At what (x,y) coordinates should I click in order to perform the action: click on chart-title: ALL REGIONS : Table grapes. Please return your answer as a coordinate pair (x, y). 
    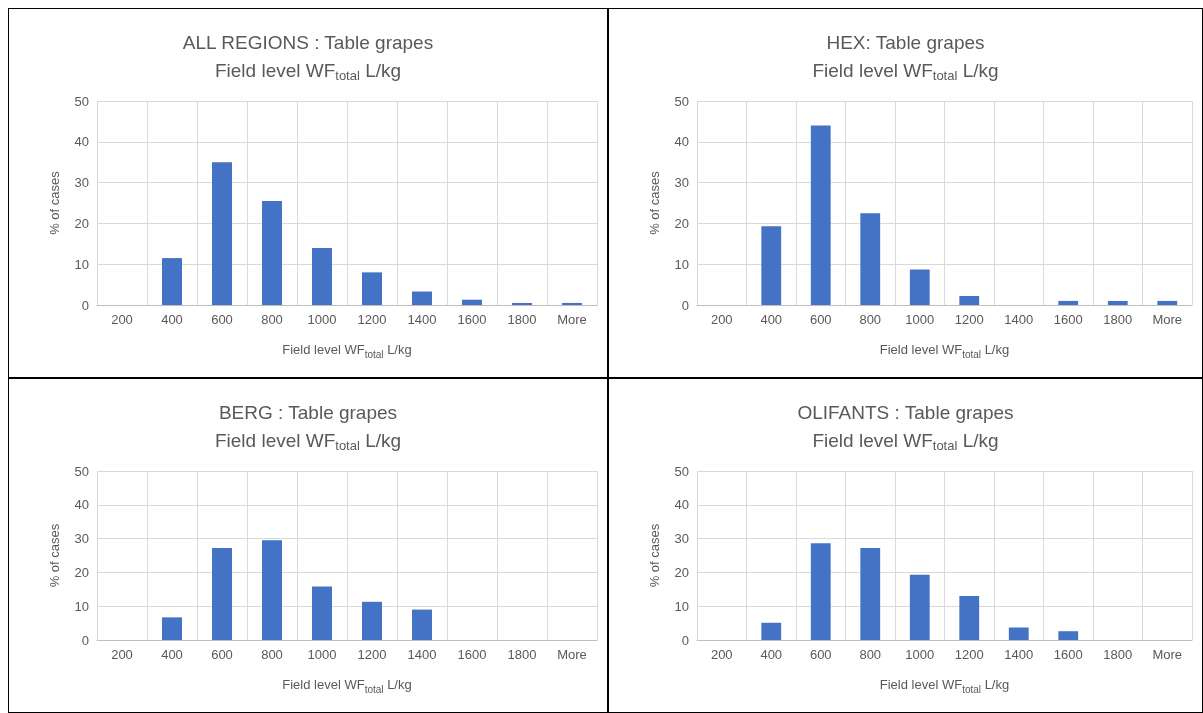
    Looking at the image, I should click on (308, 42).